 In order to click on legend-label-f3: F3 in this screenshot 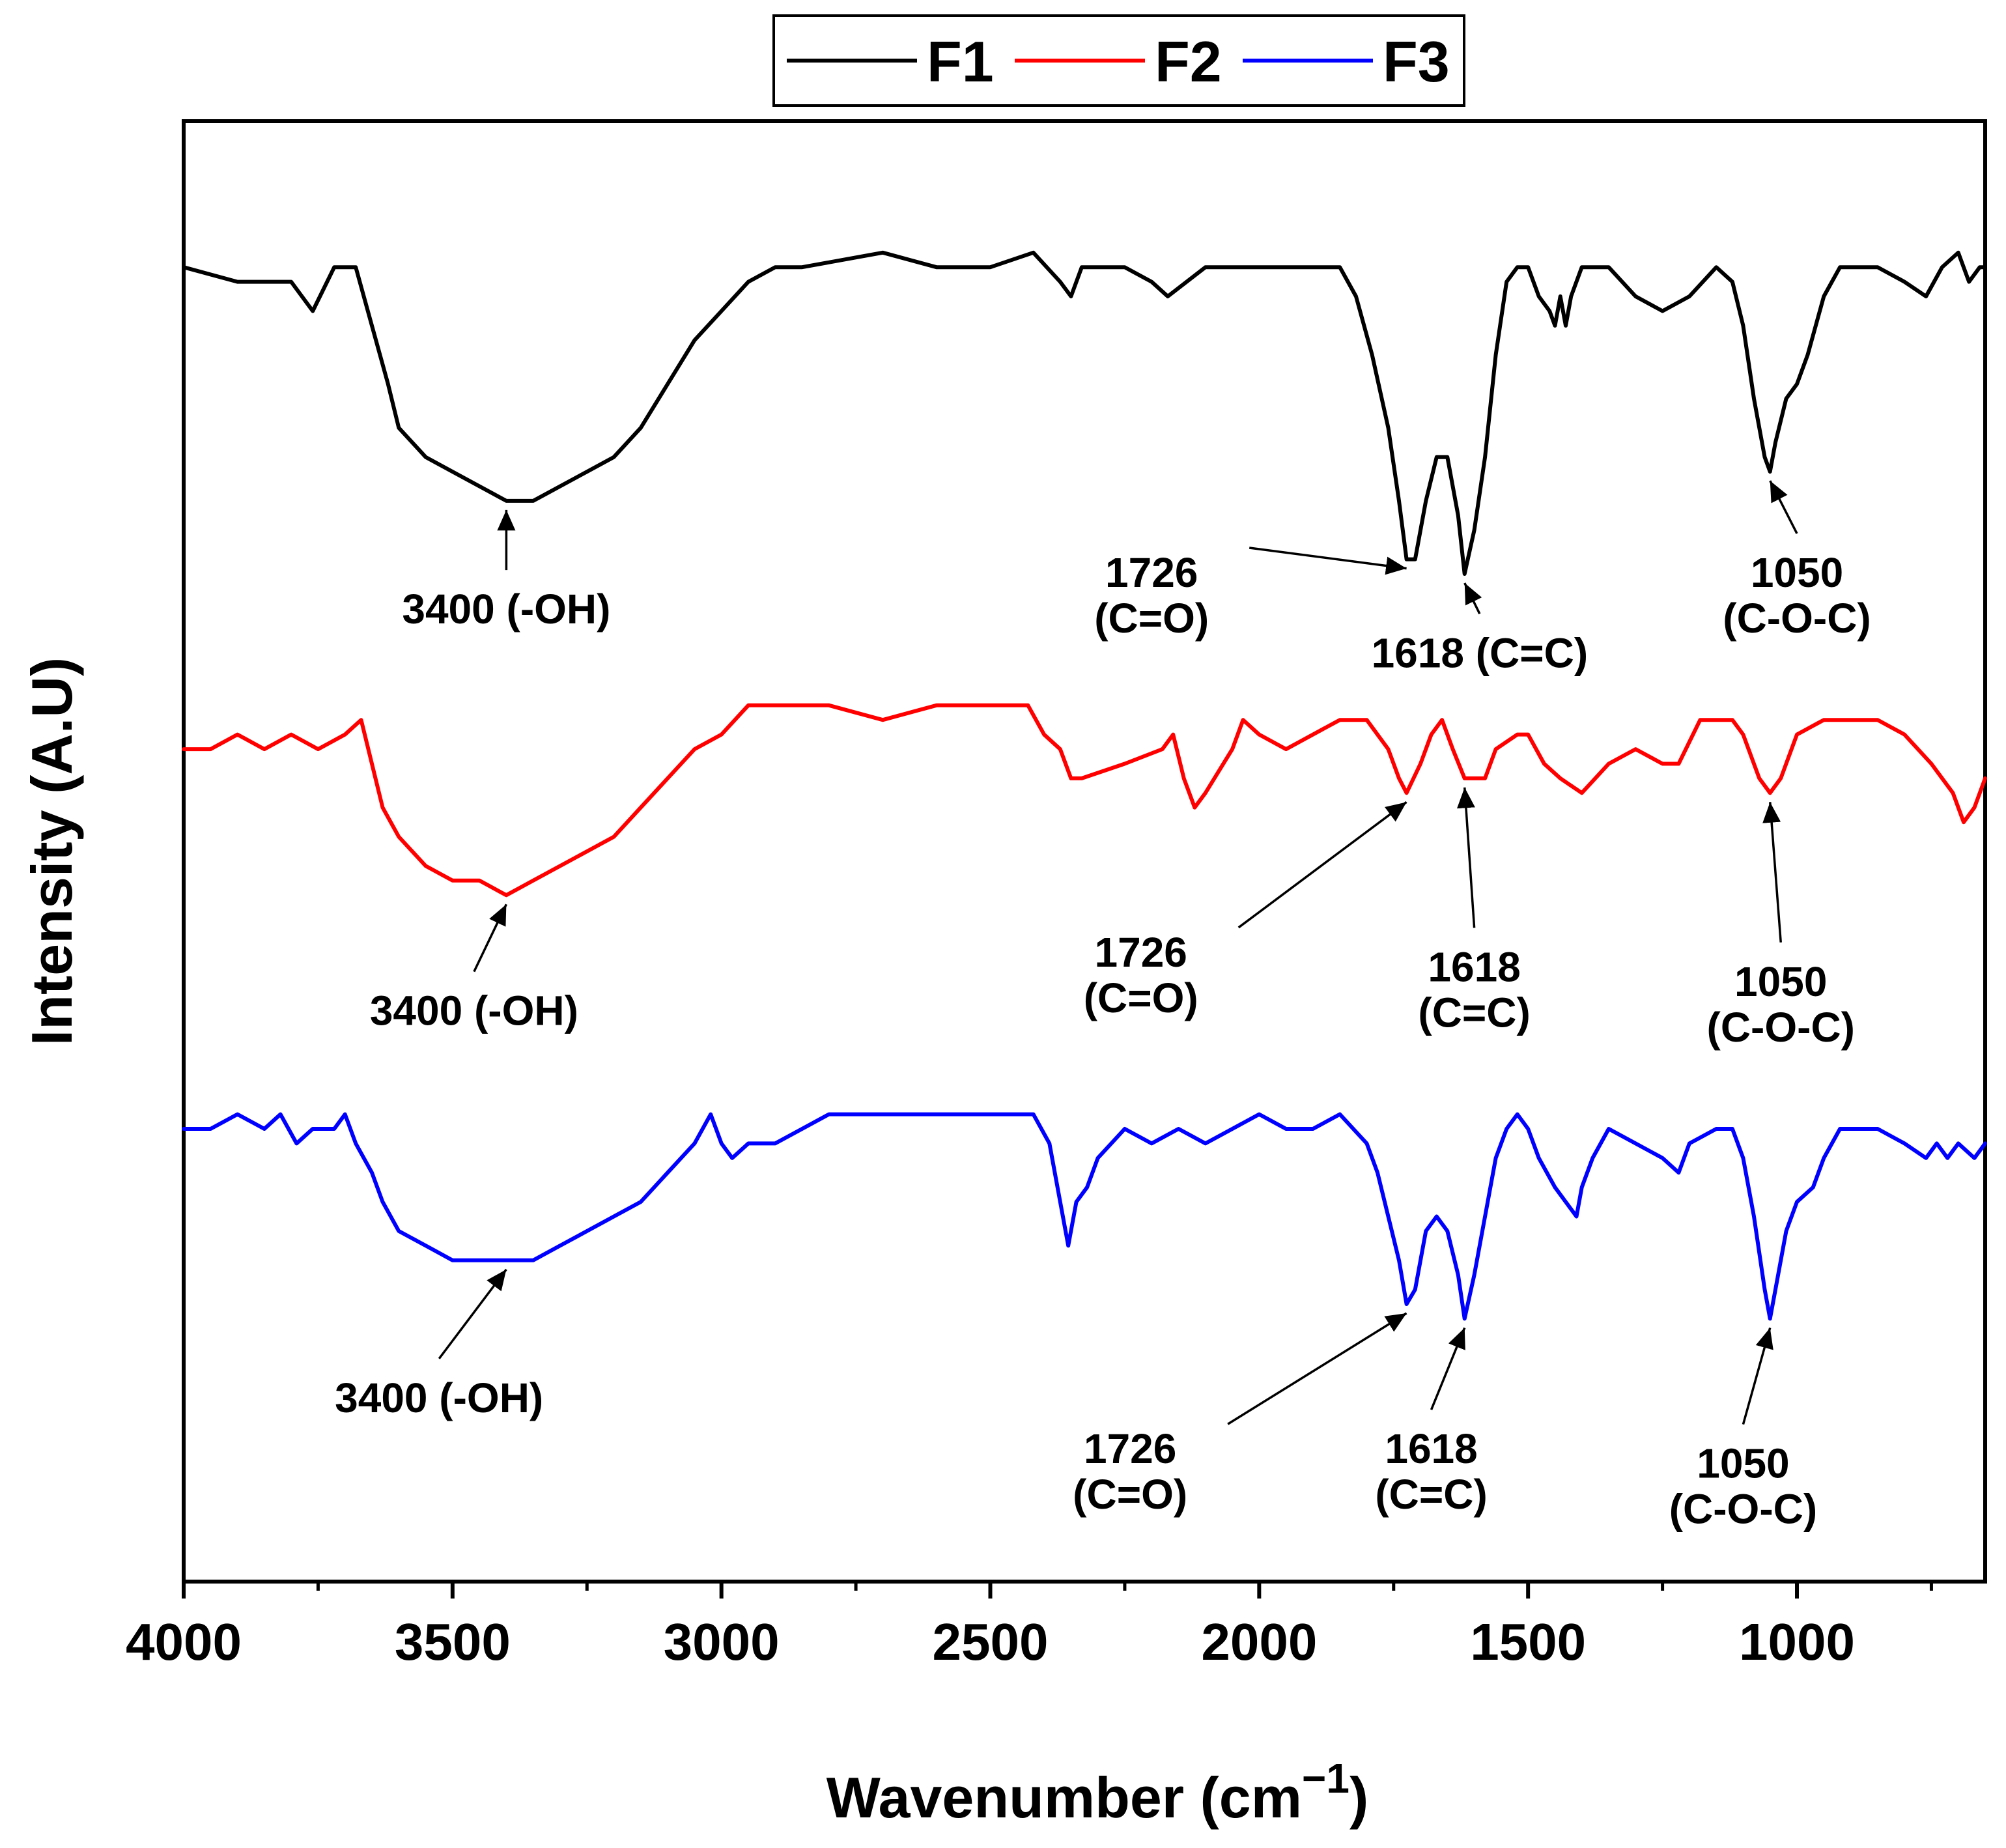, I will do `click(1416, 61)`.